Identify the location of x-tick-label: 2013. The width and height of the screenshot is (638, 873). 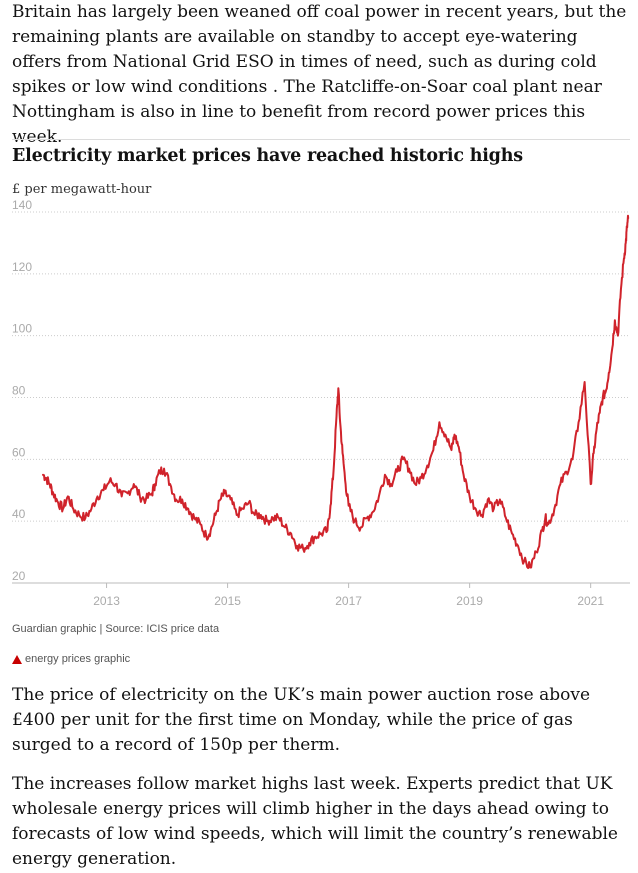
(106, 601).